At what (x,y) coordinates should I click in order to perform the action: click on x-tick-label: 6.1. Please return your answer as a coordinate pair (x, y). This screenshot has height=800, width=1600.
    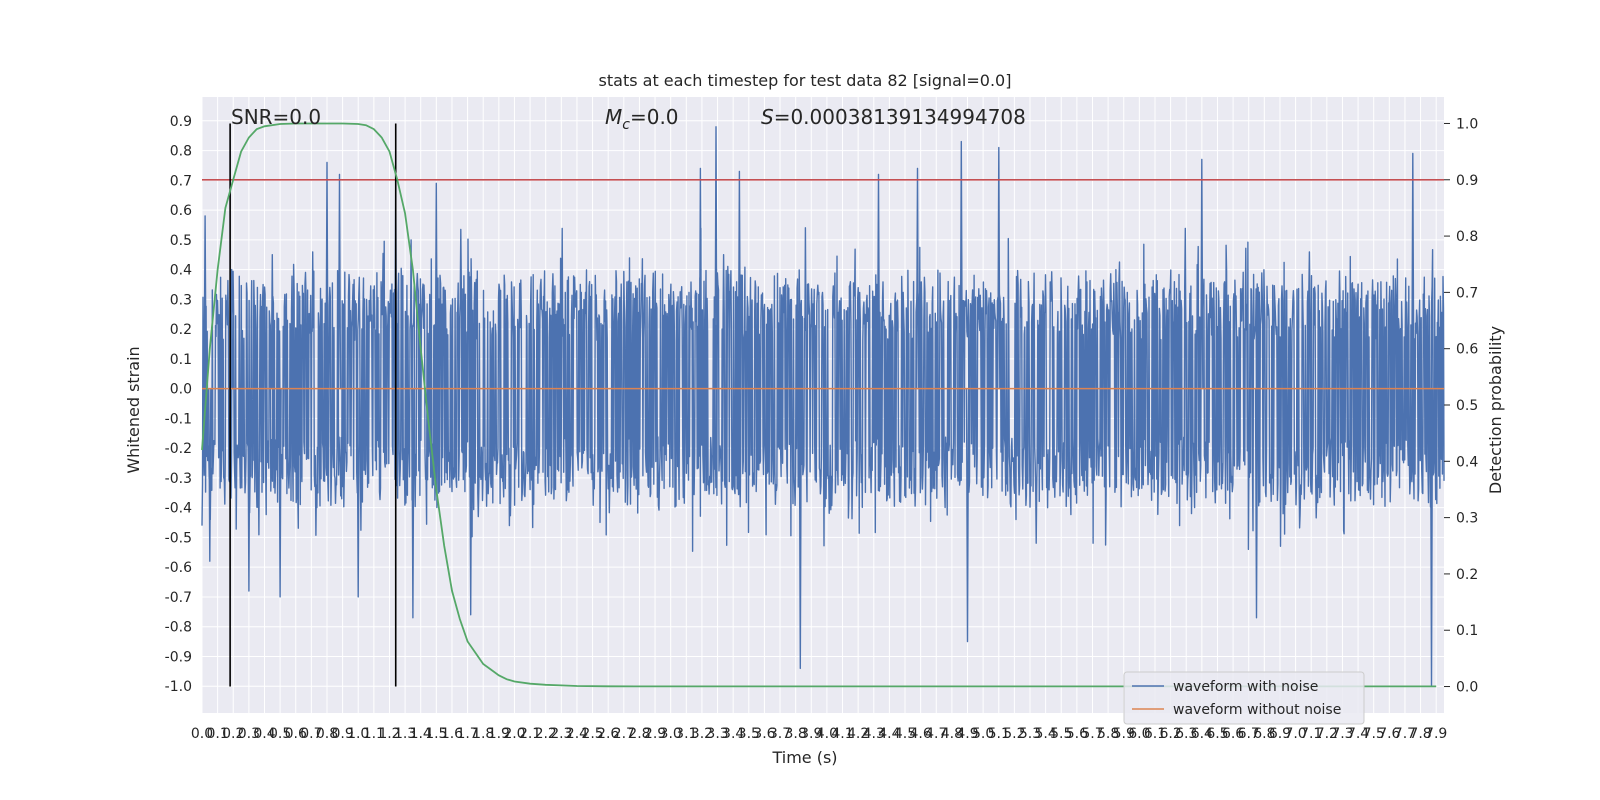
    Looking at the image, I should click on (1155, 734).